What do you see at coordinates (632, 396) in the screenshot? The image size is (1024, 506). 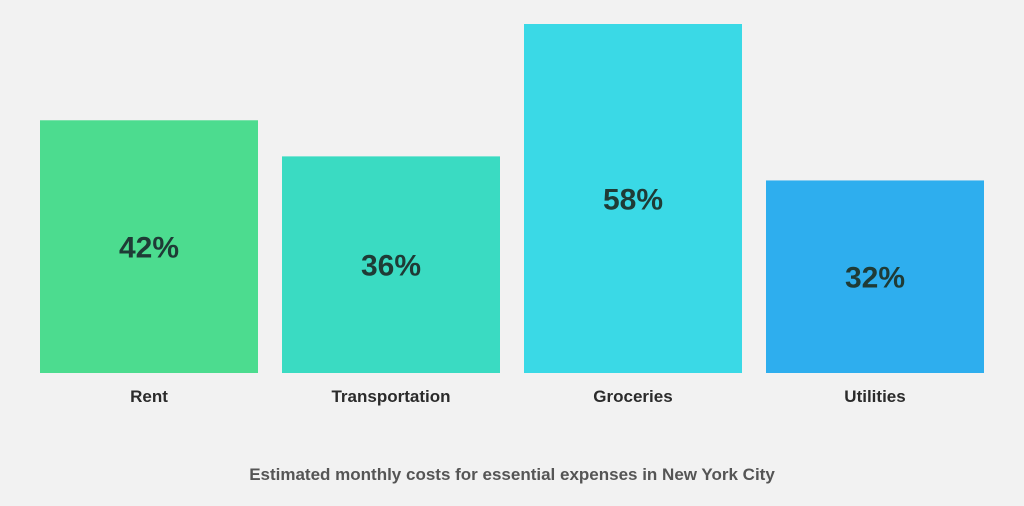 I see `category-label-groceries: Groceries` at bounding box center [632, 396].